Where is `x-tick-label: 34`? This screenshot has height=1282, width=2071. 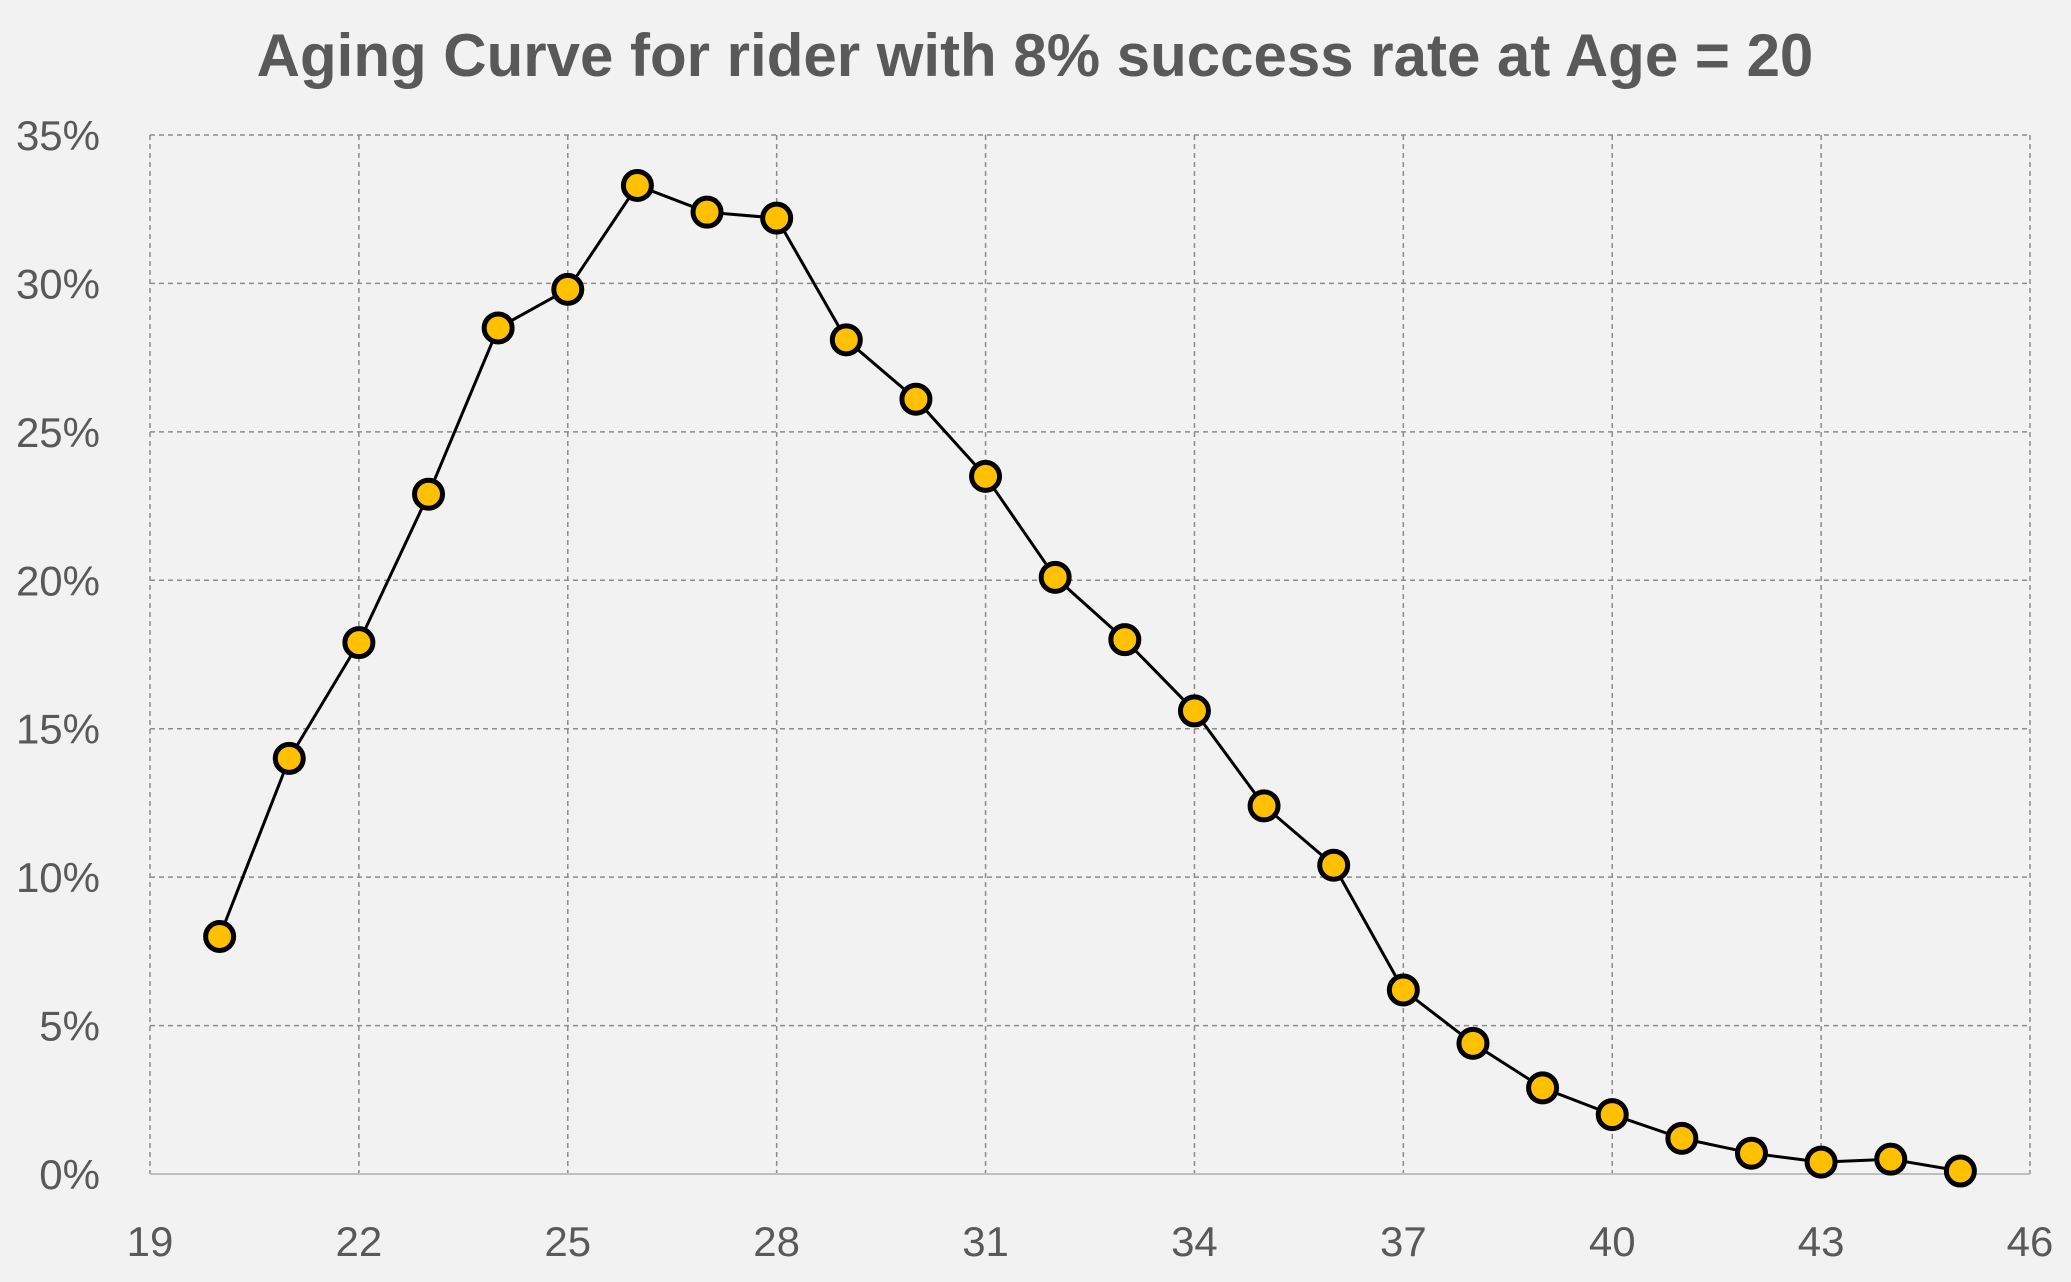
x-tick-label: 34 is located at coordinates (1194, 1241).